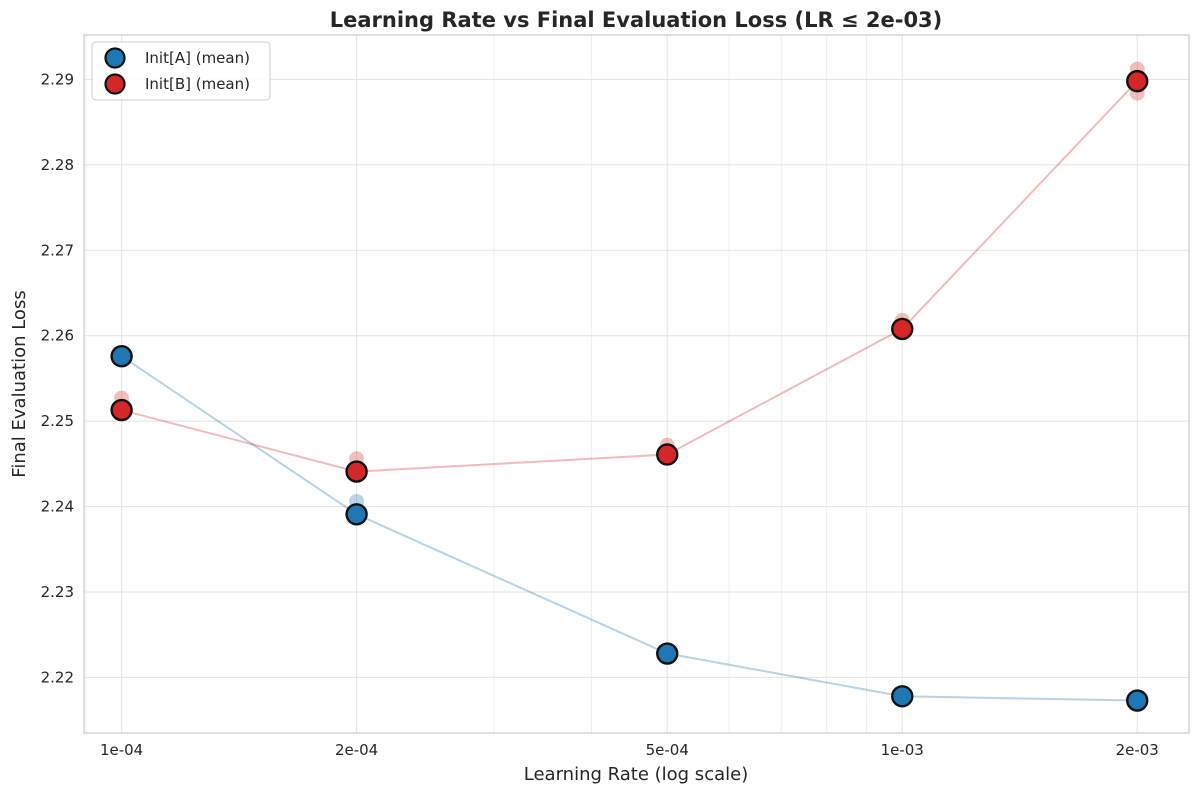 This screenshot has width=1200, height=794. Describe the element at coordinates (1137, 750) in the screenshot. I see `x-tick-label: 2e-03` at that location.